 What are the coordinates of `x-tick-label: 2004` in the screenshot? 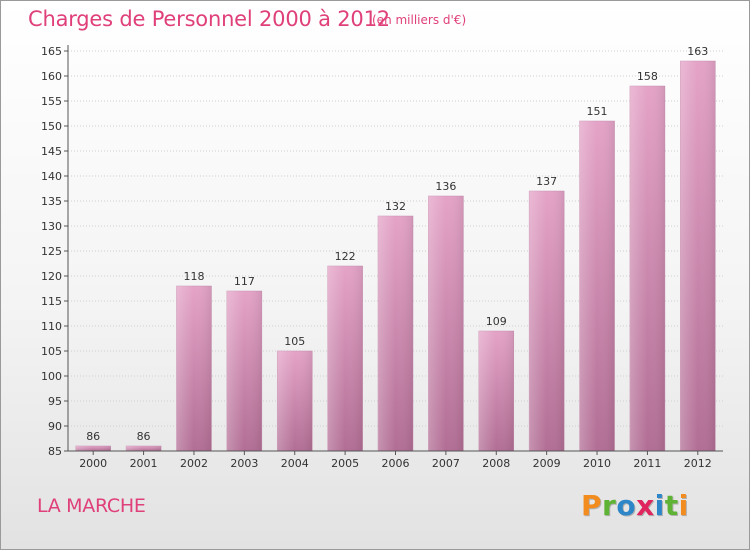 It's located at (295, 463).